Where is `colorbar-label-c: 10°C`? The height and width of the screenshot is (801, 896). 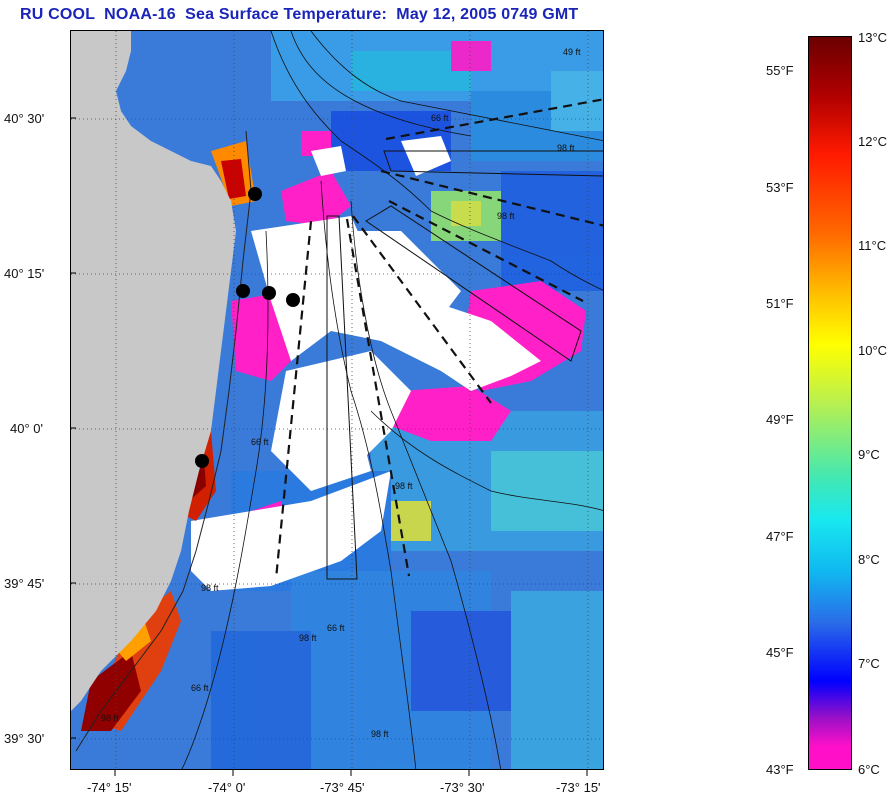
colorbar-label-c: 10°C is located at coordinates (873, 350).